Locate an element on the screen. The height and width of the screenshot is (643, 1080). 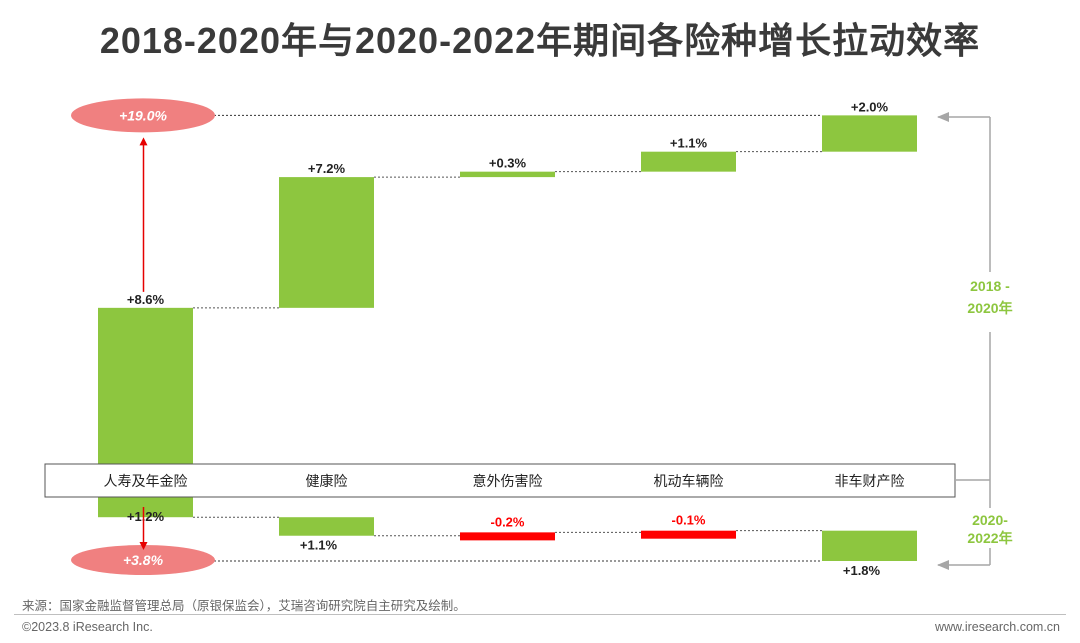
period-label-bottom: 2022年 is located at coordinates (989, 538).